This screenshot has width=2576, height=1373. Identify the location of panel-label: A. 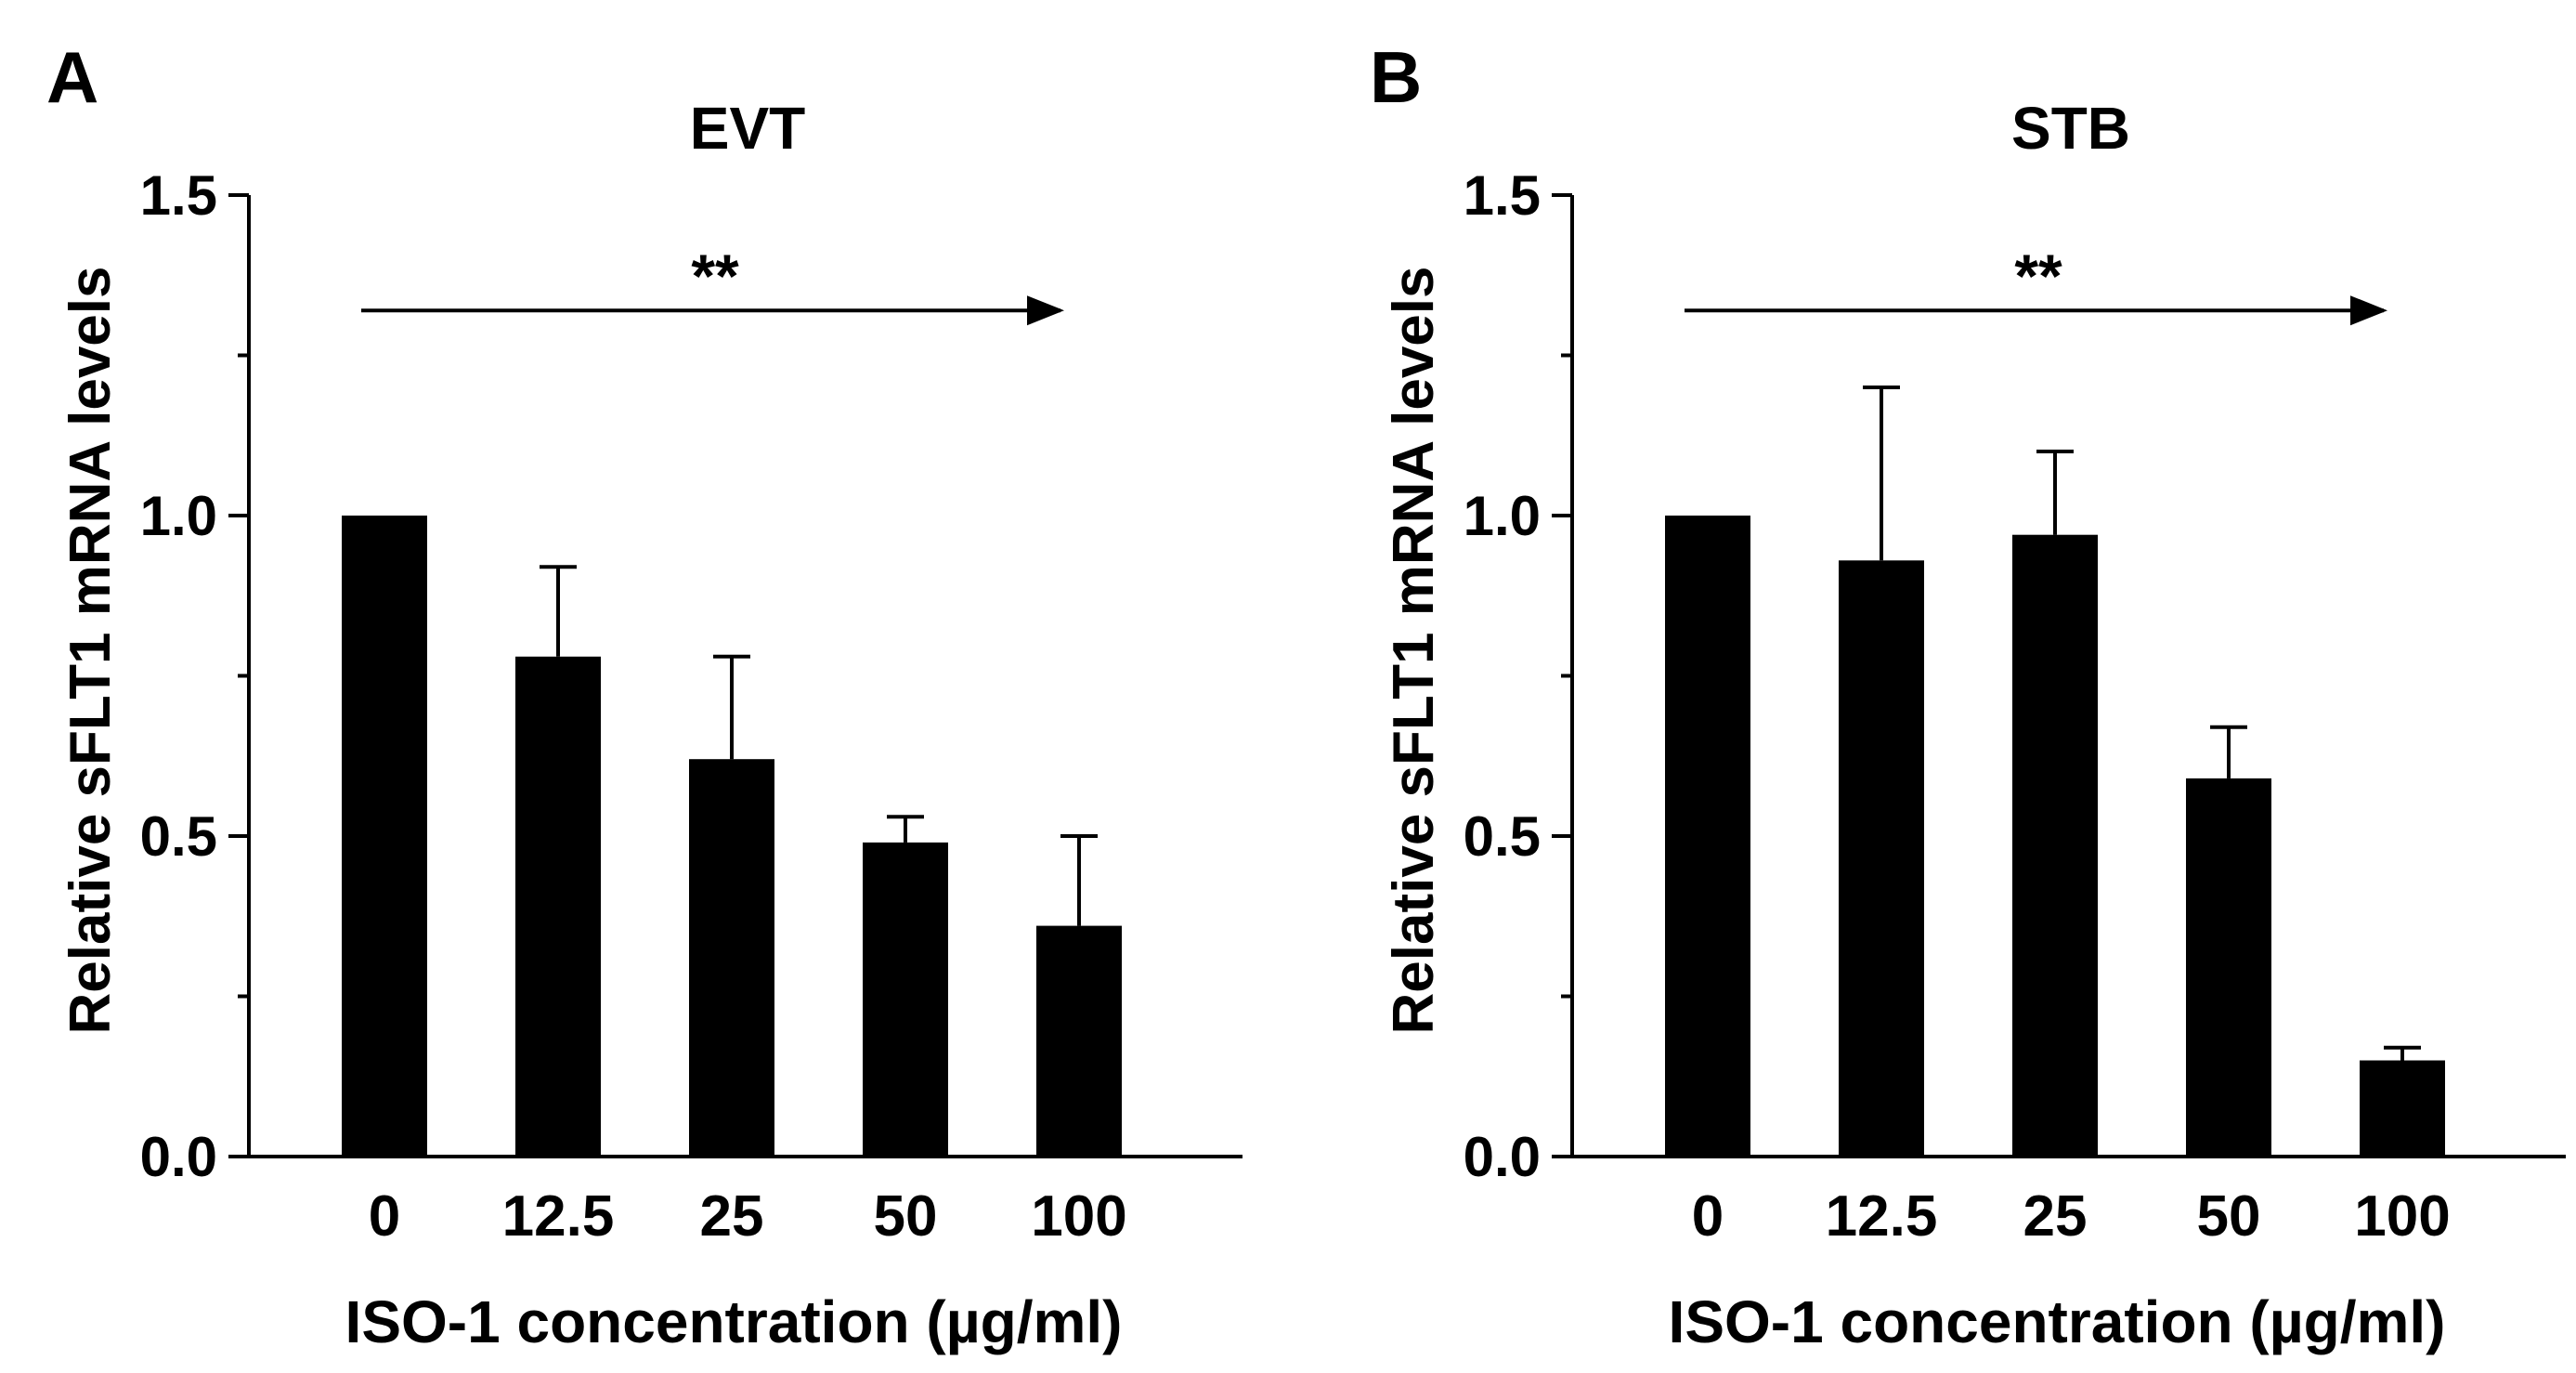
(72, 77).